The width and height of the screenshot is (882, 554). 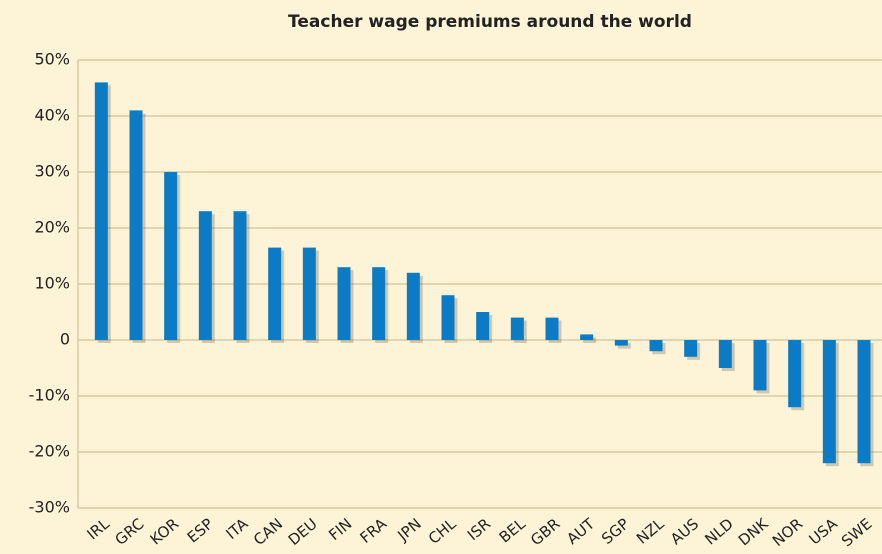 I want to click on y-tick-label: -10%, so click(x=49, y=395).